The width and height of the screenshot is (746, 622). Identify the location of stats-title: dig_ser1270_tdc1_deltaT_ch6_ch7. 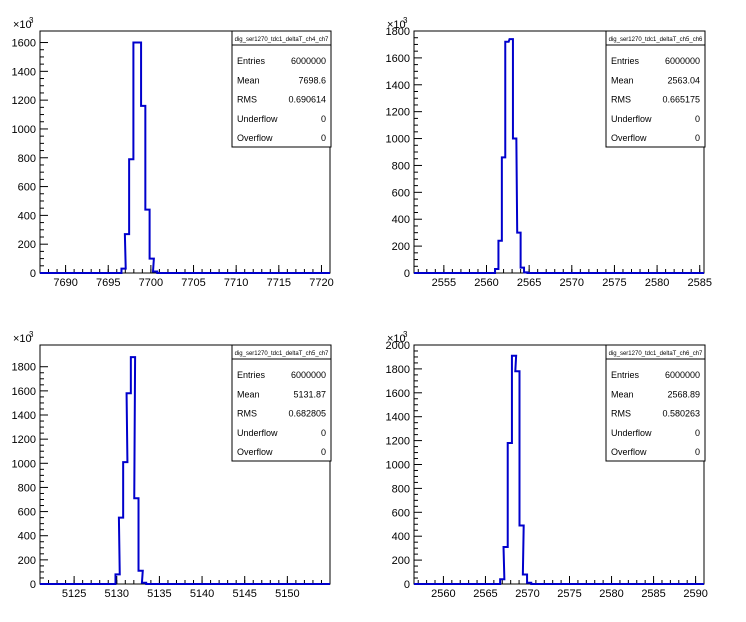
(656, 354).